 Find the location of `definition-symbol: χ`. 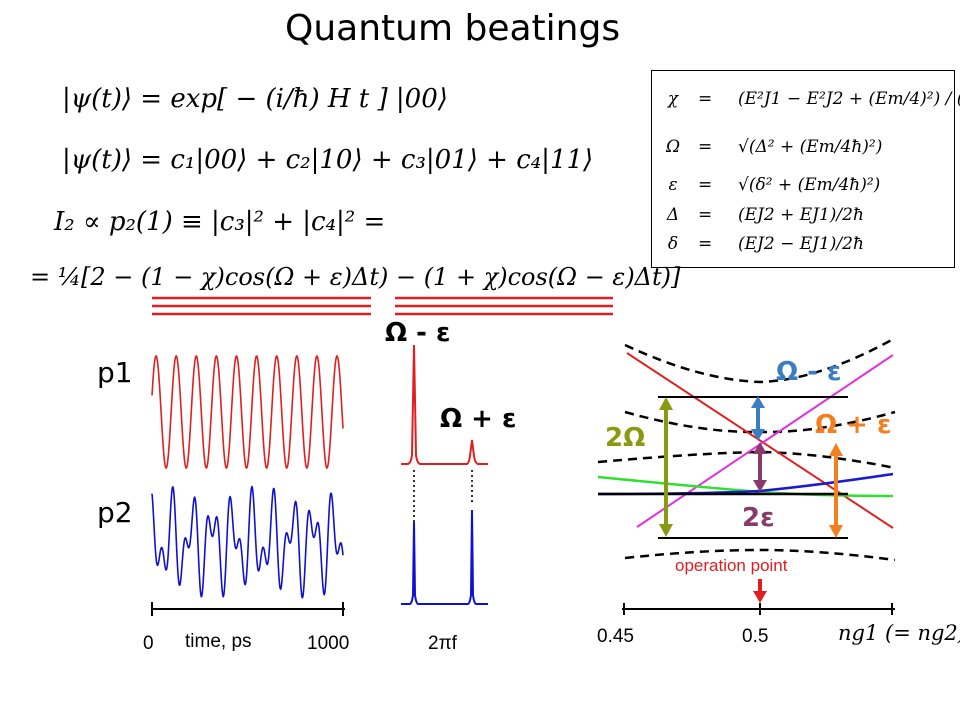

definition-symbol: χ is located at coordinates (673, 99).